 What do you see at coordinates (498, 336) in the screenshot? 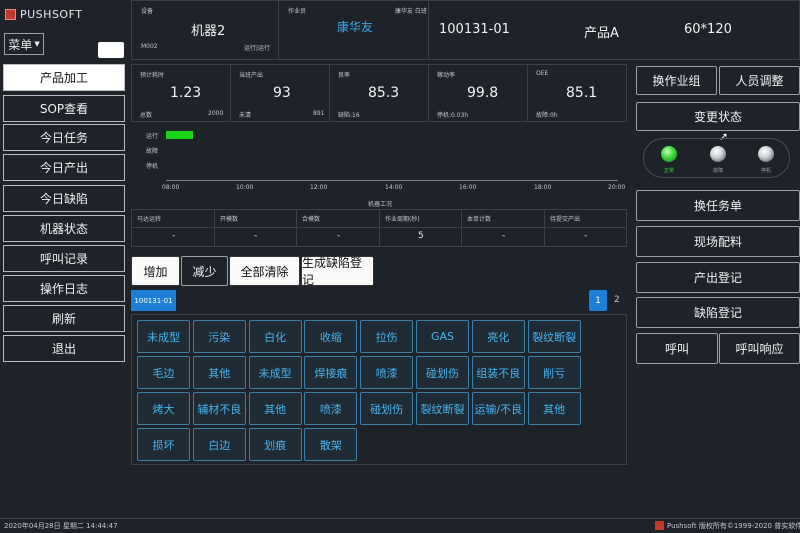
I see `defect-button: 亮化` at bounding box center [498, 336].